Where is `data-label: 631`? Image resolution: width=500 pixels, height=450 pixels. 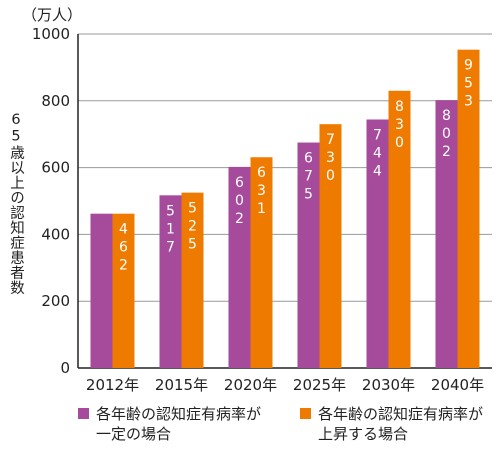
data-label: 631 is located at coordinates (262, 192).